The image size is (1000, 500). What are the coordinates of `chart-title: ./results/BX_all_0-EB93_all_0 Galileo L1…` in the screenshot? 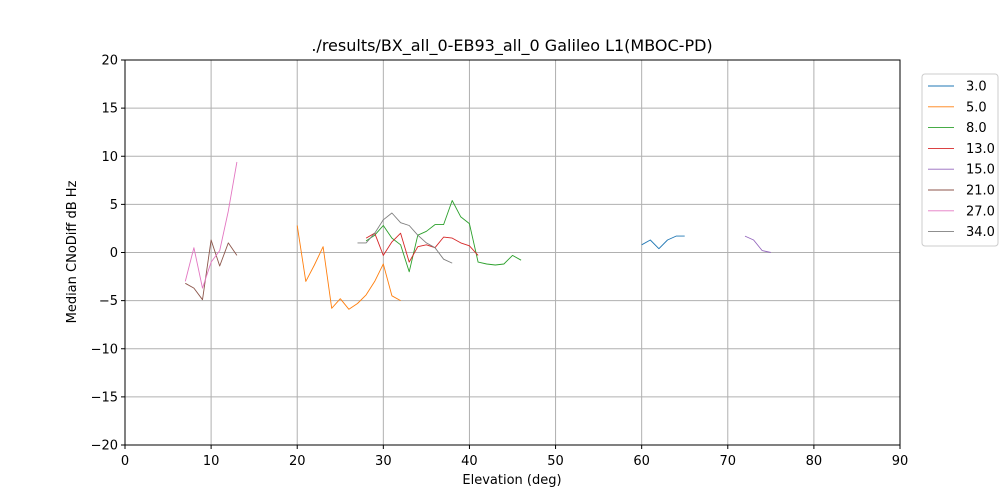 It's located at (511, 46).